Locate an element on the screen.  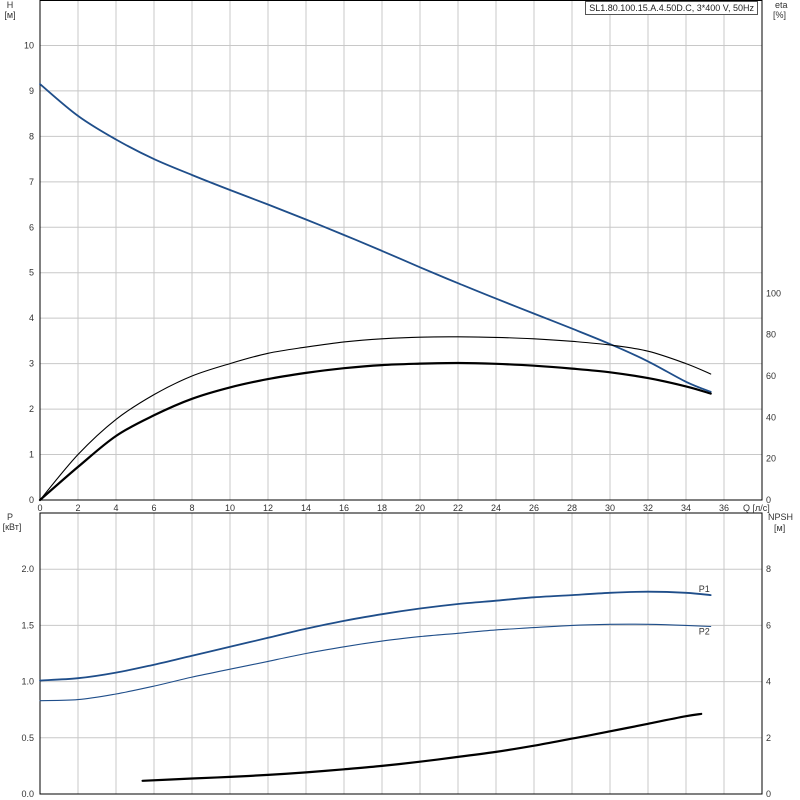
y2-axis-label: NPSH is located at coordinates (780, 517).